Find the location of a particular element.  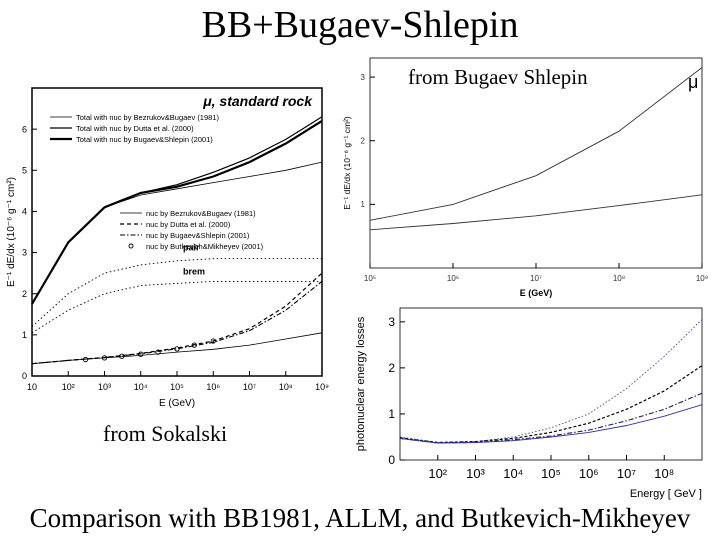

x-axis-label: Energy [ GeV ] is located at coordinates (666, 494).